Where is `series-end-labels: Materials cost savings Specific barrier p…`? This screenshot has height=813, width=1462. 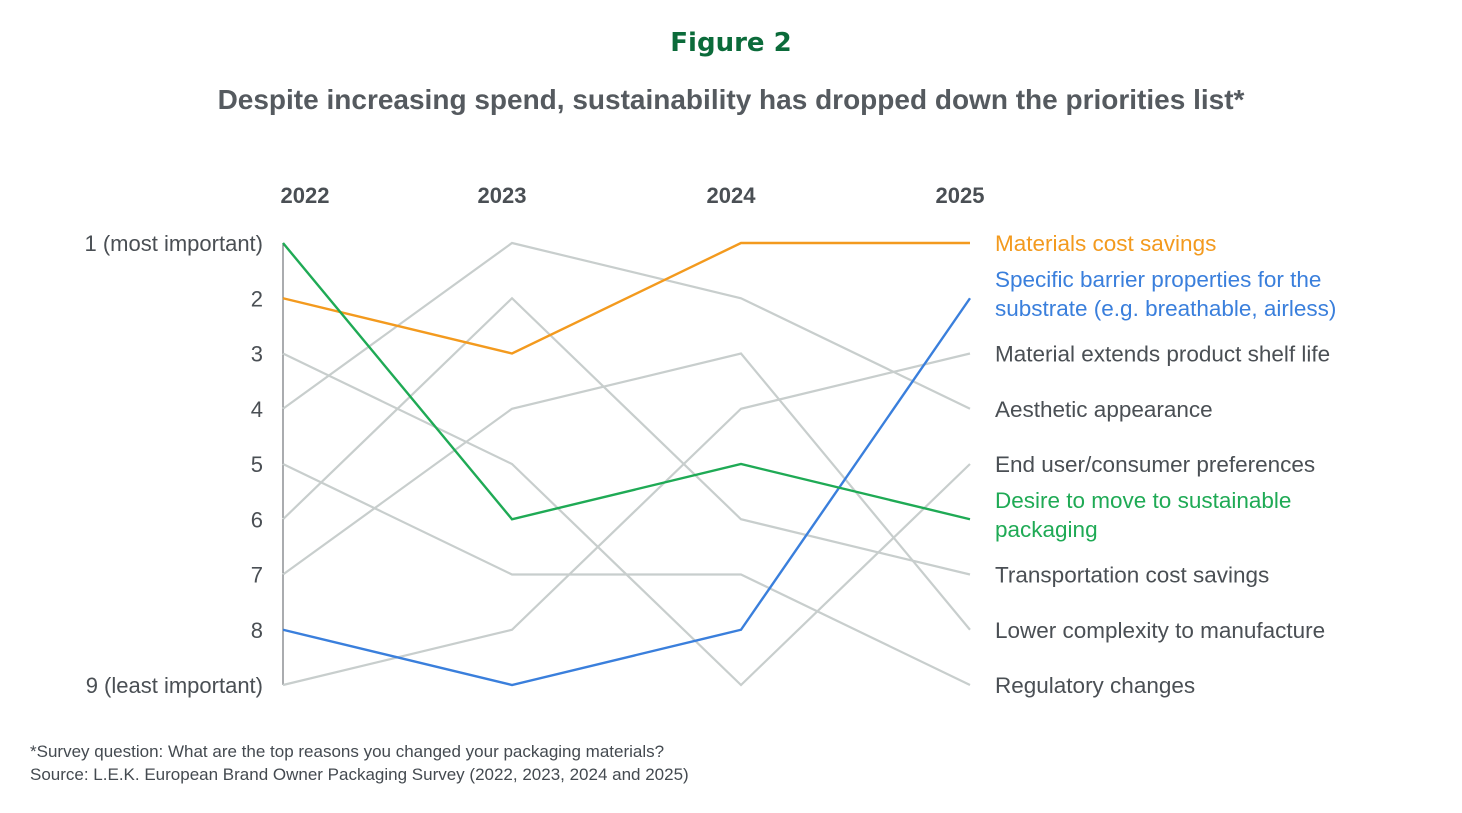 series-end-labels: Materials cost savings Specific barrier p… is located at coordinates (1165, 464).